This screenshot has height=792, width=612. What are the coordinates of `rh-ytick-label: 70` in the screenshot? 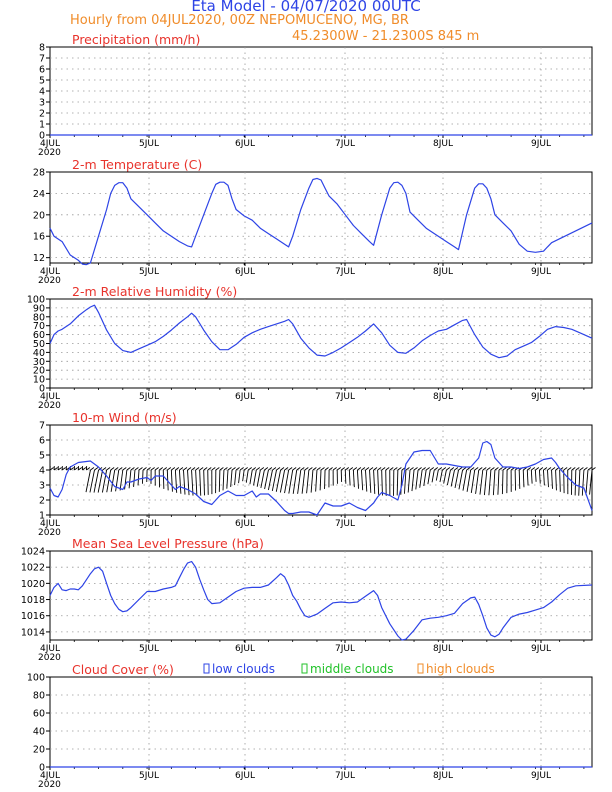 It's located at (39, 326).